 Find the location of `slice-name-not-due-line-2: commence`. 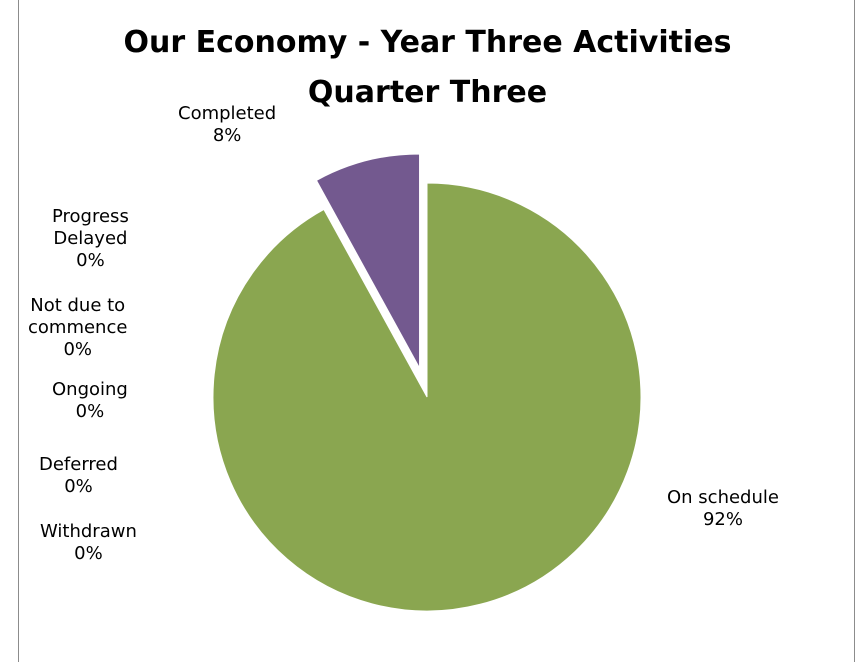

slice-name-not-due-line-2: commence is located at coordinates (78, 327).